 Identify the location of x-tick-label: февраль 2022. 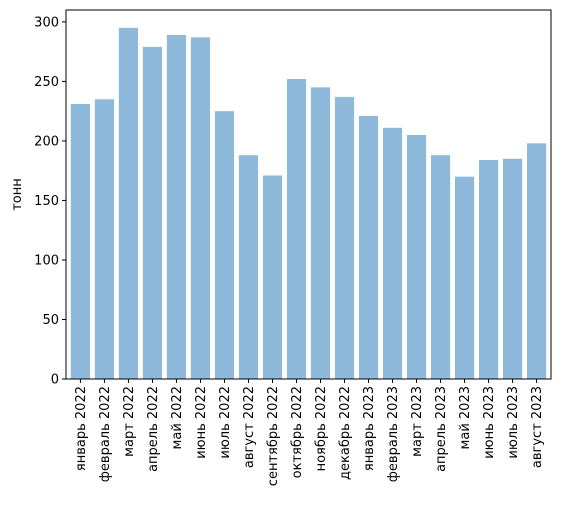
(105, 434).